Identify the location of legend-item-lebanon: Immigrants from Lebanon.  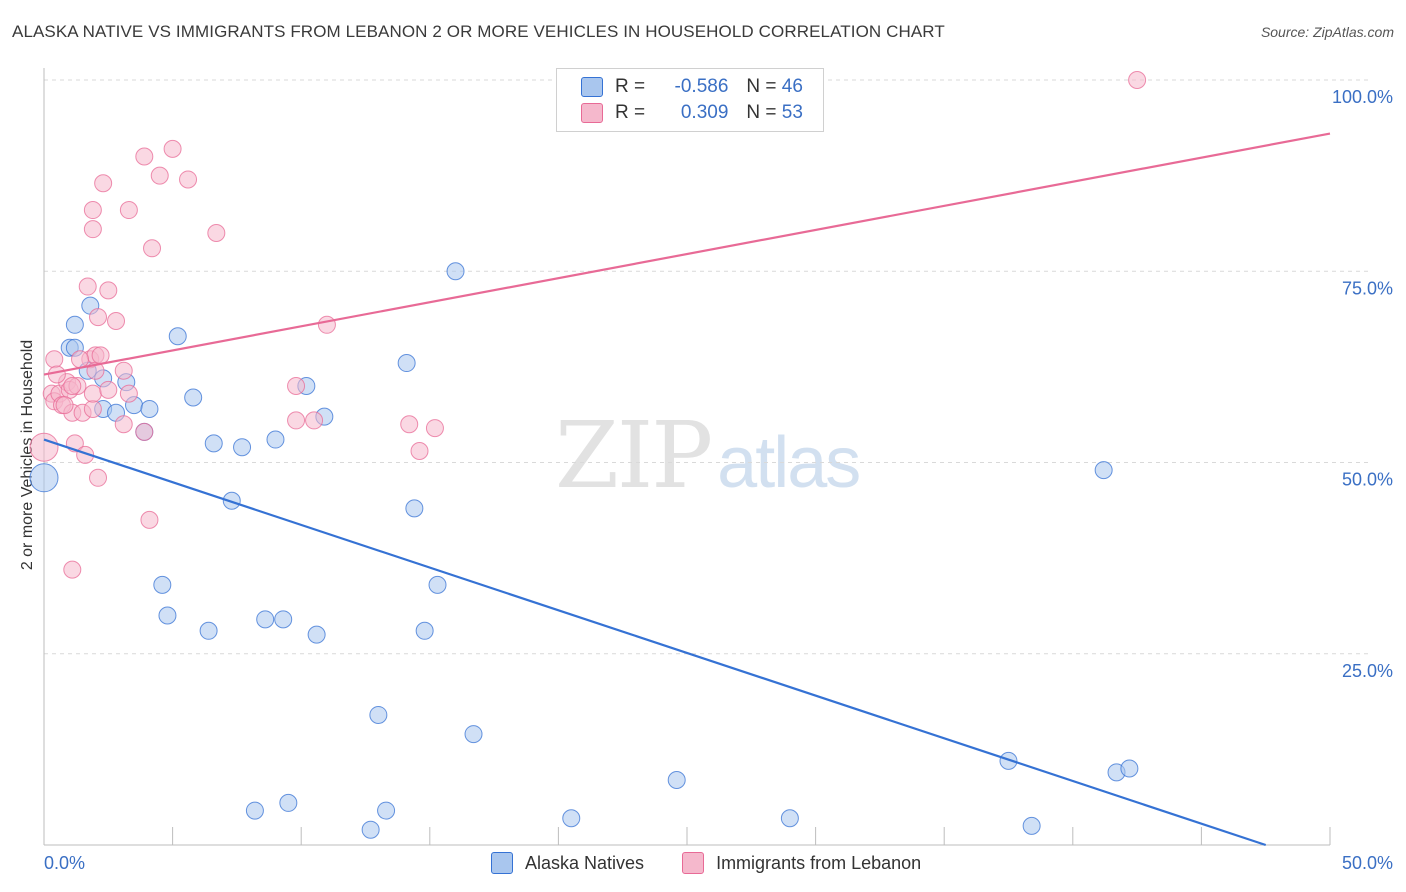
(801, 863).